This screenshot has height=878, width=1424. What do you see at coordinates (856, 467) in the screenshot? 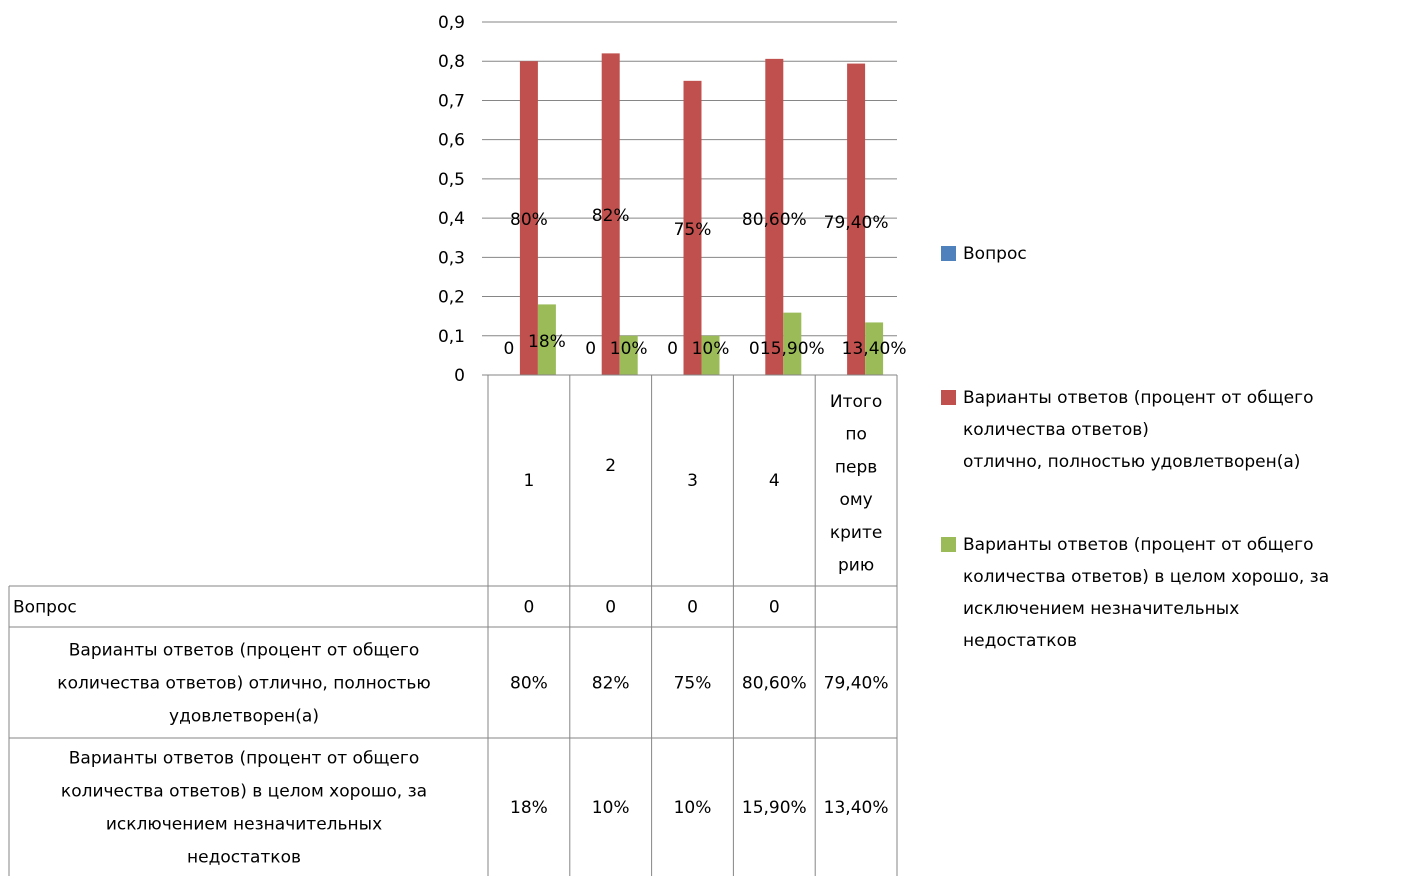
I see `category-label-total-line: перв` at bounding box center [856, 467].